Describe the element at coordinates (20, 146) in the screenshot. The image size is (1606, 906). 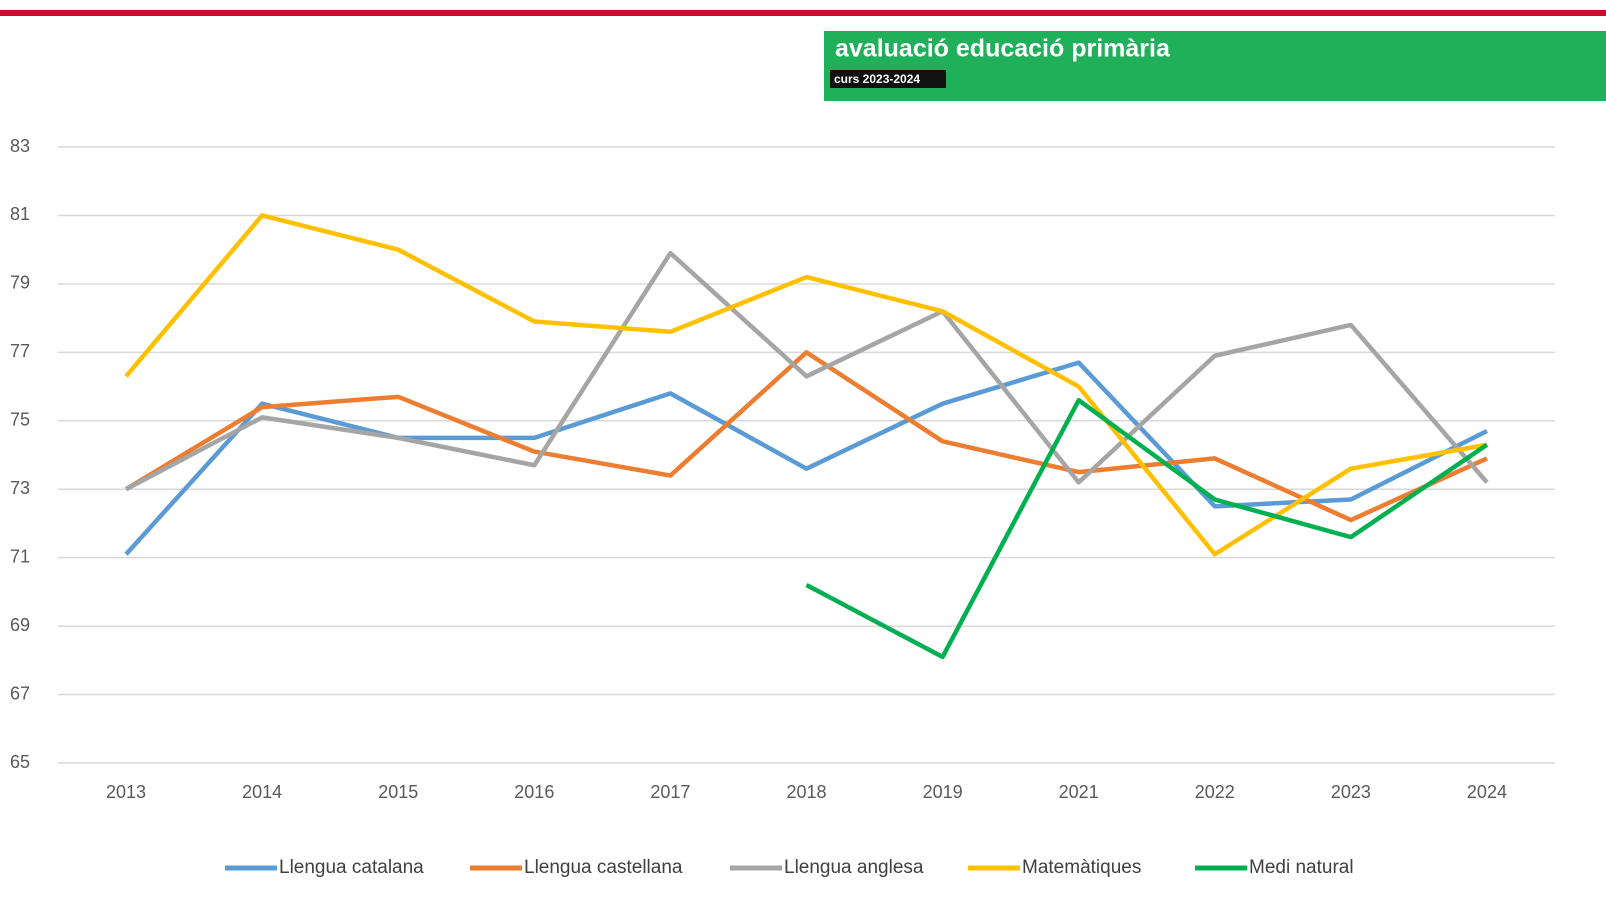
I see `y-tick-label: 83` at that location.